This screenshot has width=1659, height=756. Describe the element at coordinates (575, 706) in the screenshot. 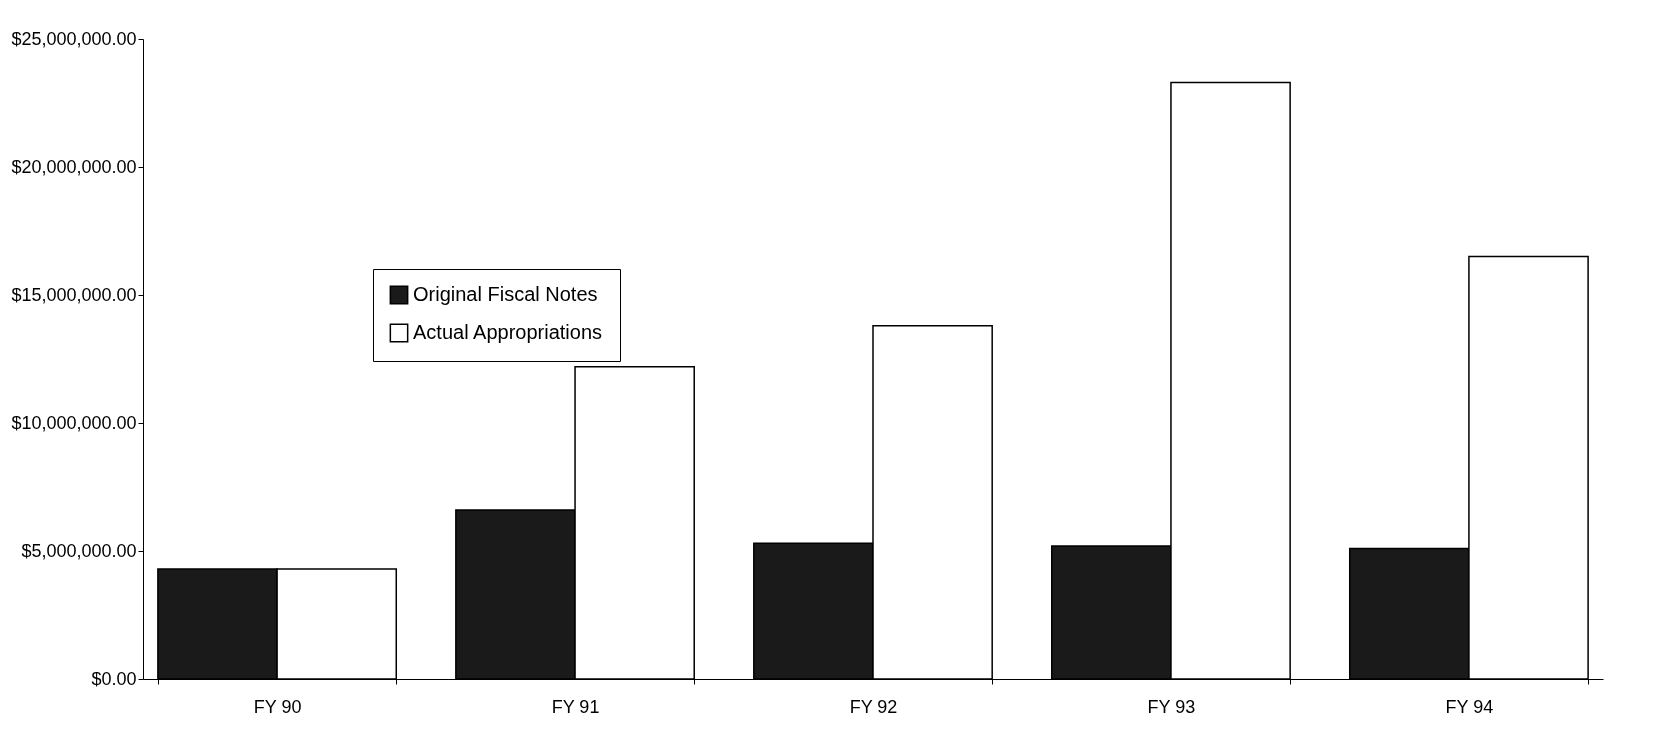

I see `x-tick-label: FY 91` at that location.